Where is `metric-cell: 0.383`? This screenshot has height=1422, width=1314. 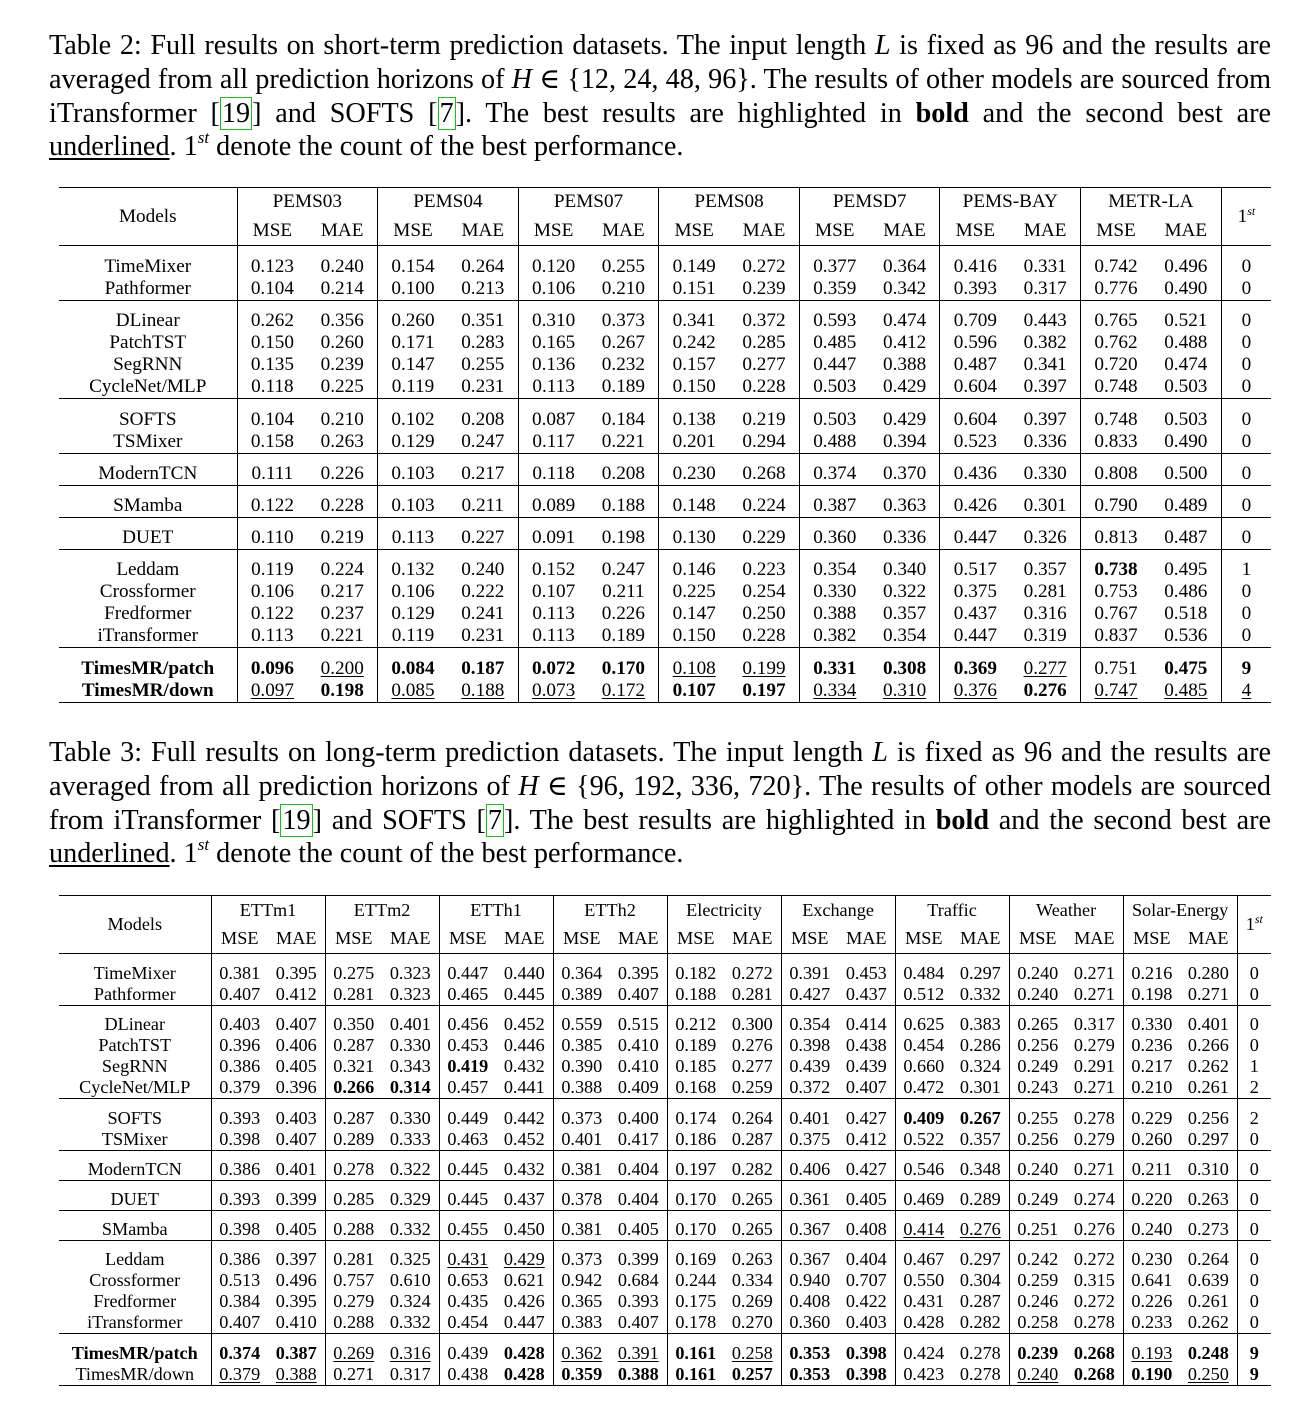
metric-cell: 0.383 is located at coordinates (981, 1019).